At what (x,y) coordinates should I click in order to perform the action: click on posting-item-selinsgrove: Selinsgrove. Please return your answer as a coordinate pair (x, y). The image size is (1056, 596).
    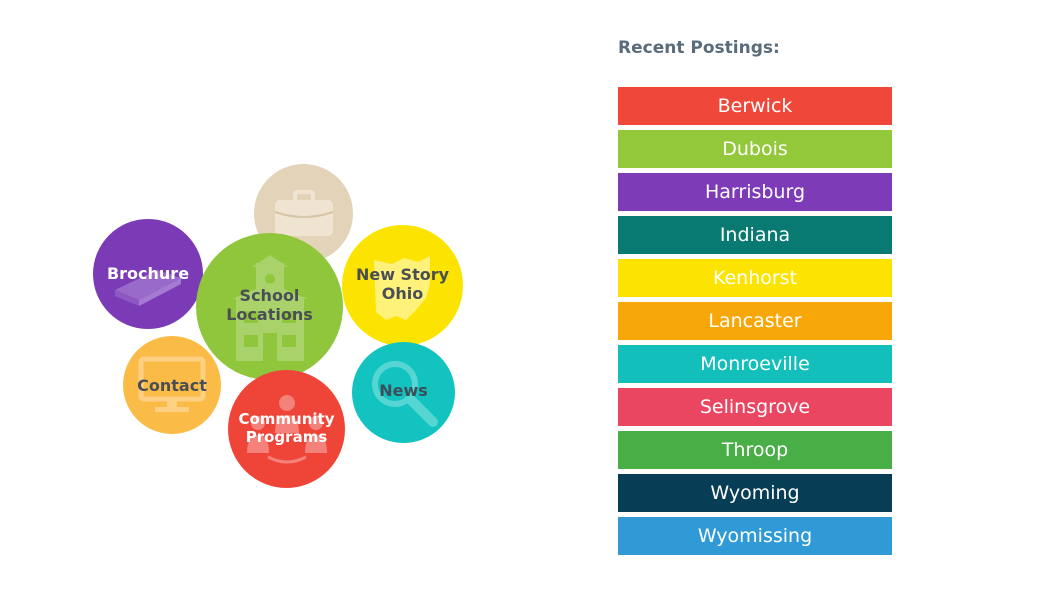
    Looking at the image, I should click on (755, 407).